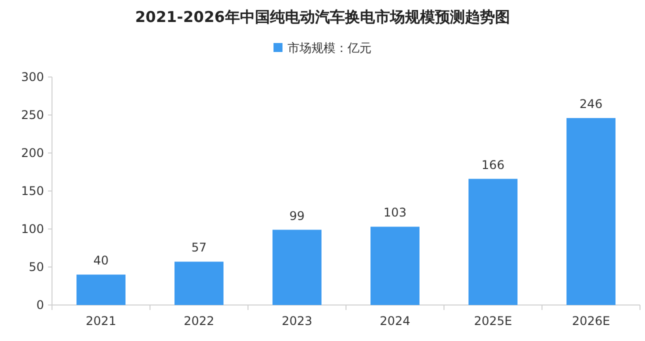 The width and height of the screenshot is (645, 341). Describe the element at coordinates (101, 261) in the screenshot. I see `data-label: 40` at that location.